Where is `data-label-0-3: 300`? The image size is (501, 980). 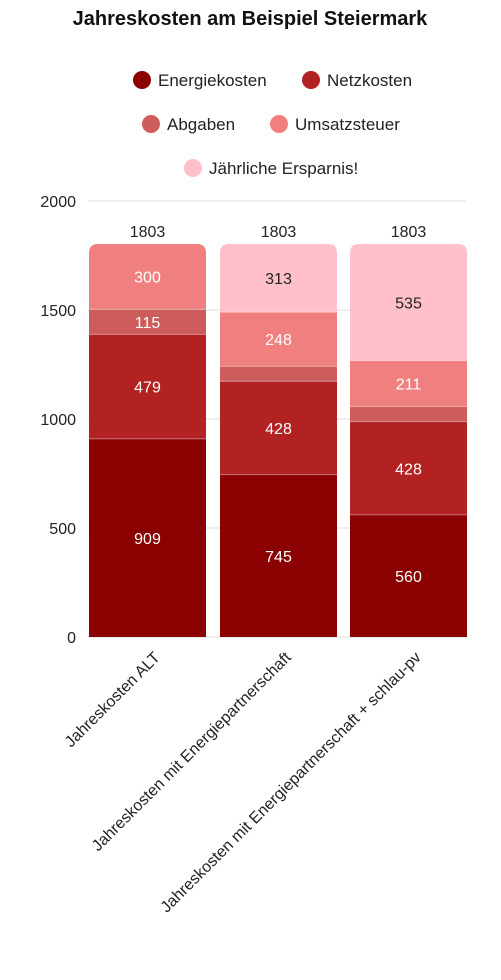 data-label-0-3: 300 is located at coordinates (147, 278).